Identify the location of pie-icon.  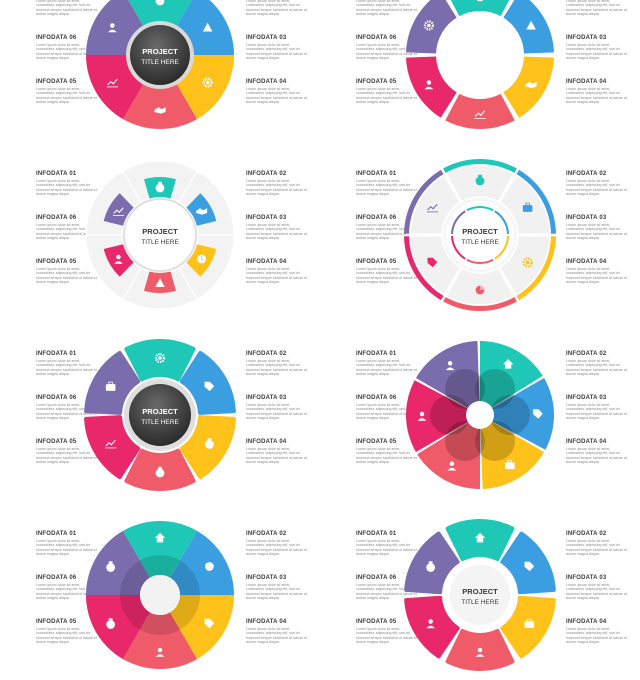
(209, 566).